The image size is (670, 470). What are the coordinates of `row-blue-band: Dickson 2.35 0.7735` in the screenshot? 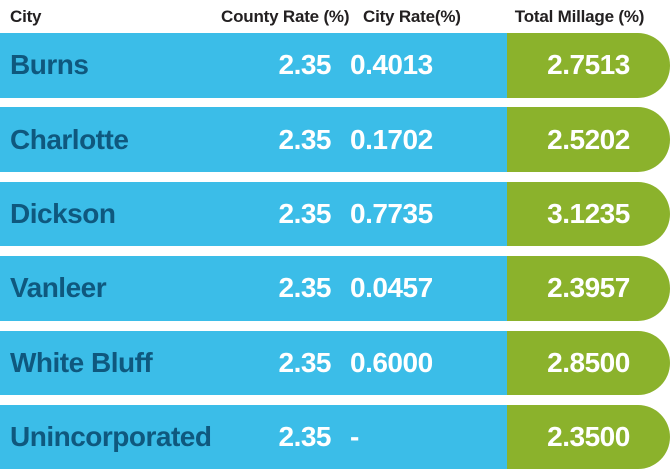 It's located at (253, 214).